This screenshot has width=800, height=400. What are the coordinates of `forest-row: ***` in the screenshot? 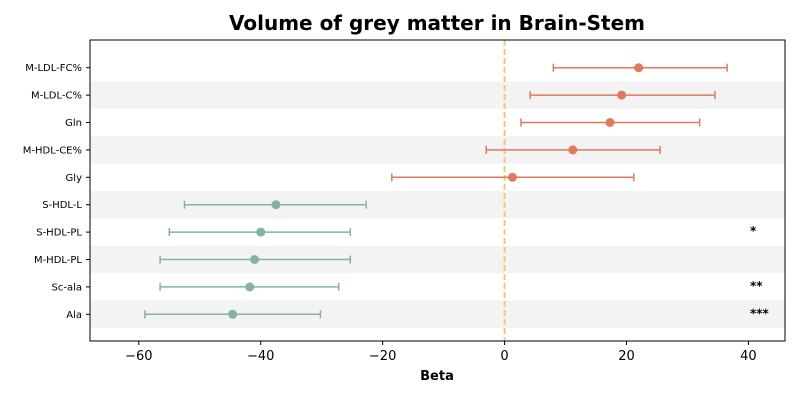 It's located at (457, 313).